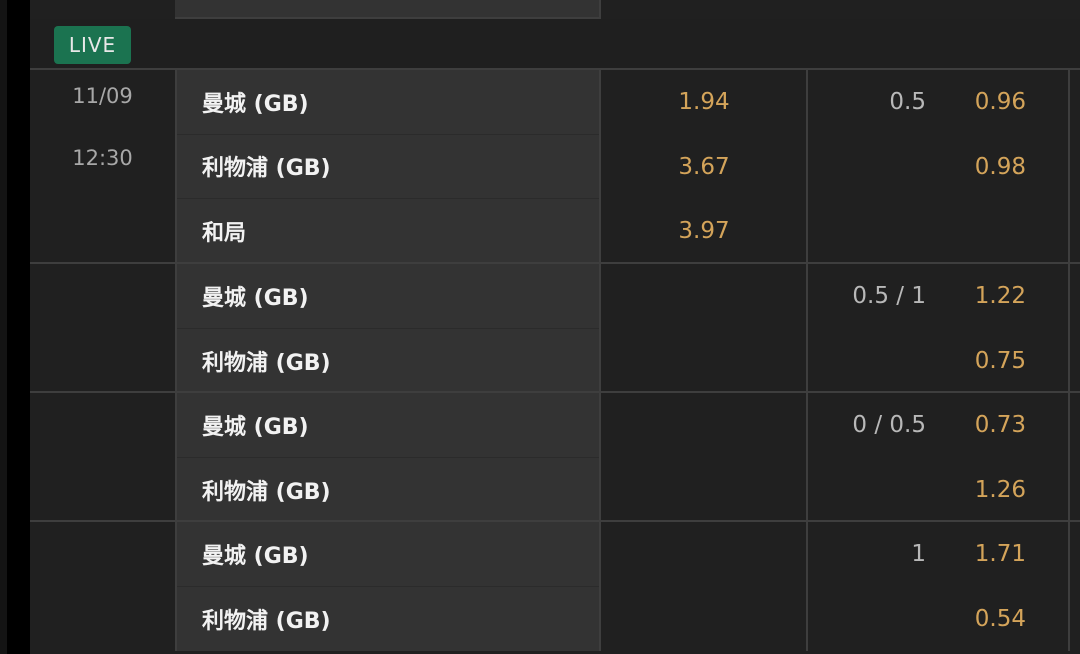 The height and width of the screenshot is (654, 1080). Describe the element at coordinates (1000, 360) in the screenshot. I see `handicap-price: 0.75` at that location.